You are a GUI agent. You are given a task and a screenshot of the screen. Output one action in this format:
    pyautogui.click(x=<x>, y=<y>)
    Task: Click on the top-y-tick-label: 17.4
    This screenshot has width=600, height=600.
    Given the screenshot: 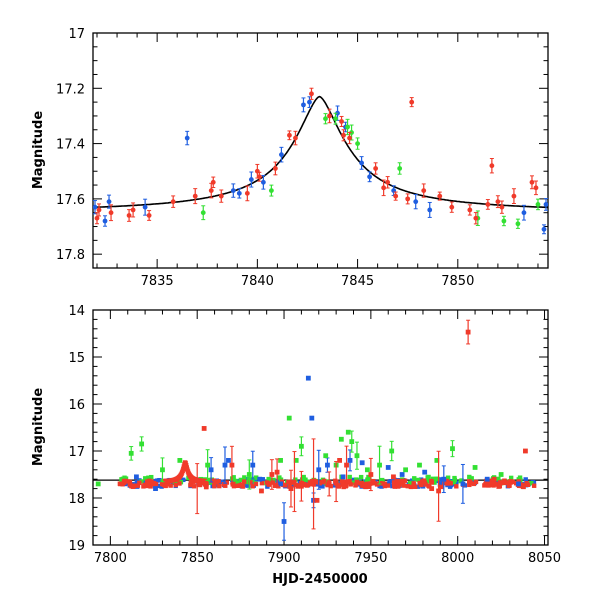 What is the action you would take?
    pyautogui.click(x=70, y=145)
    